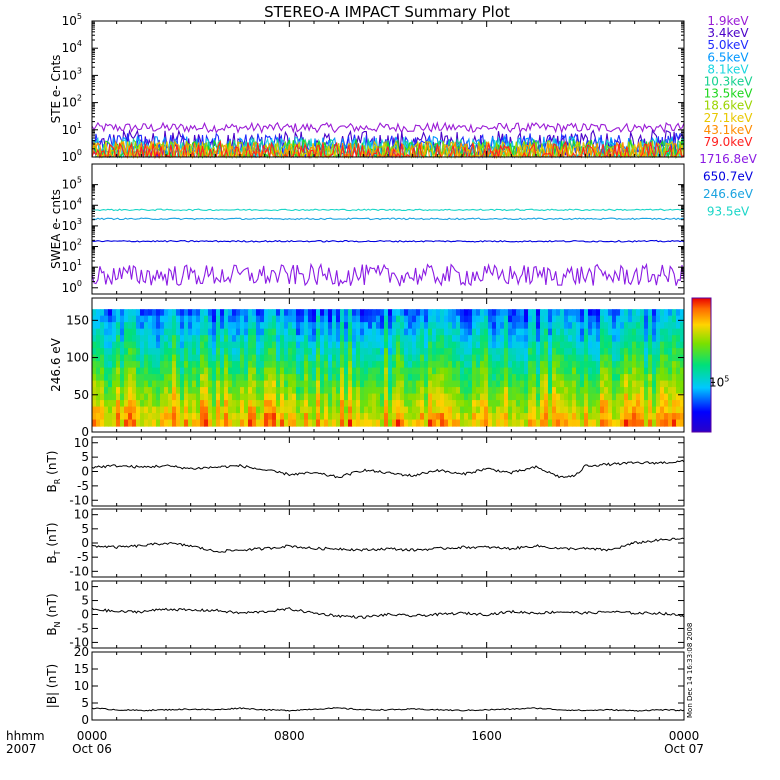  What do you see at coordinates (388, 89) in the screenshot?
I see `x-ticks-ste` at bounding box center [388, 89].